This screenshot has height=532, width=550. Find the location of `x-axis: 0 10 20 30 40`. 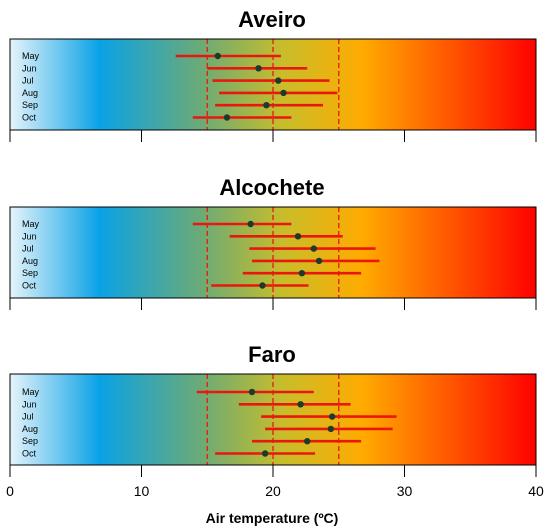

x-axis: 0 10 20 30 40 is located at coordinates (275, 491).